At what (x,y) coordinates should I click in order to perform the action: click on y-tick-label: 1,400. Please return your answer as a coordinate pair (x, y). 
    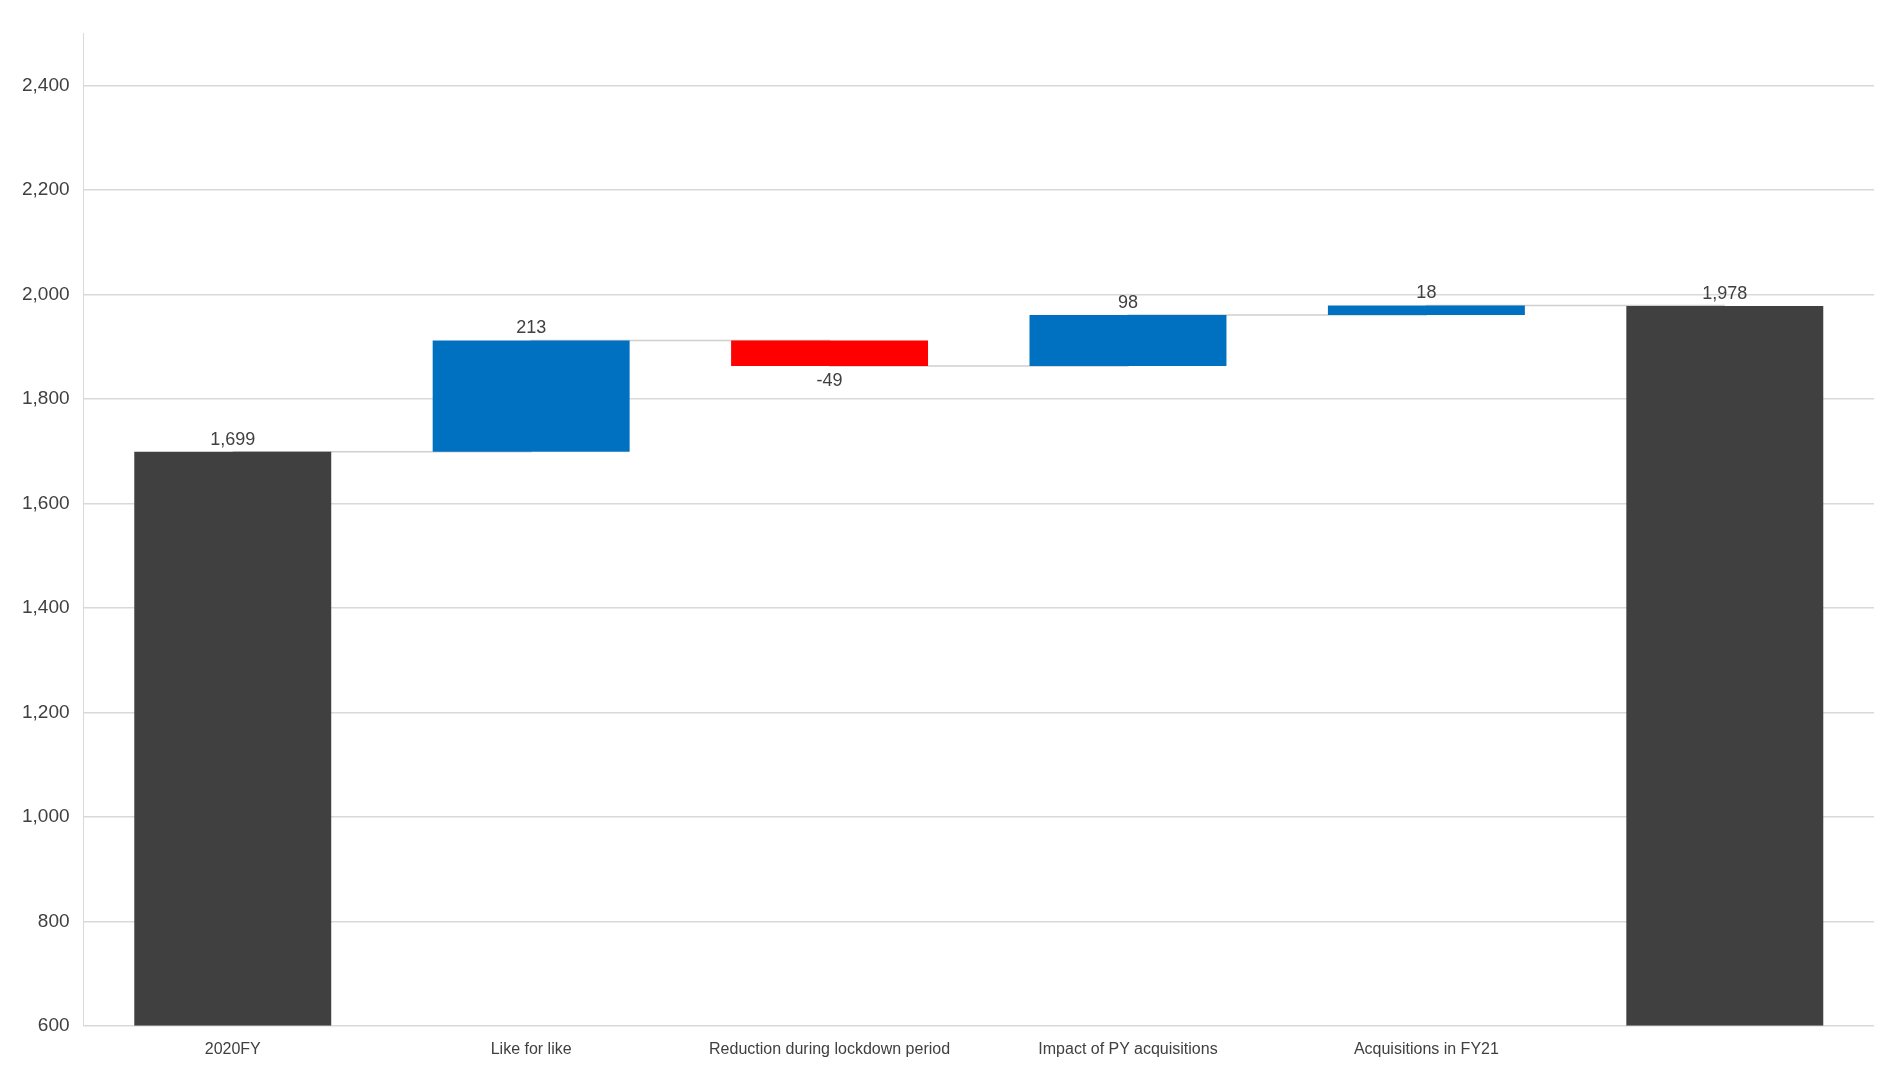
    Looking at the image, I should click on (46, 607).